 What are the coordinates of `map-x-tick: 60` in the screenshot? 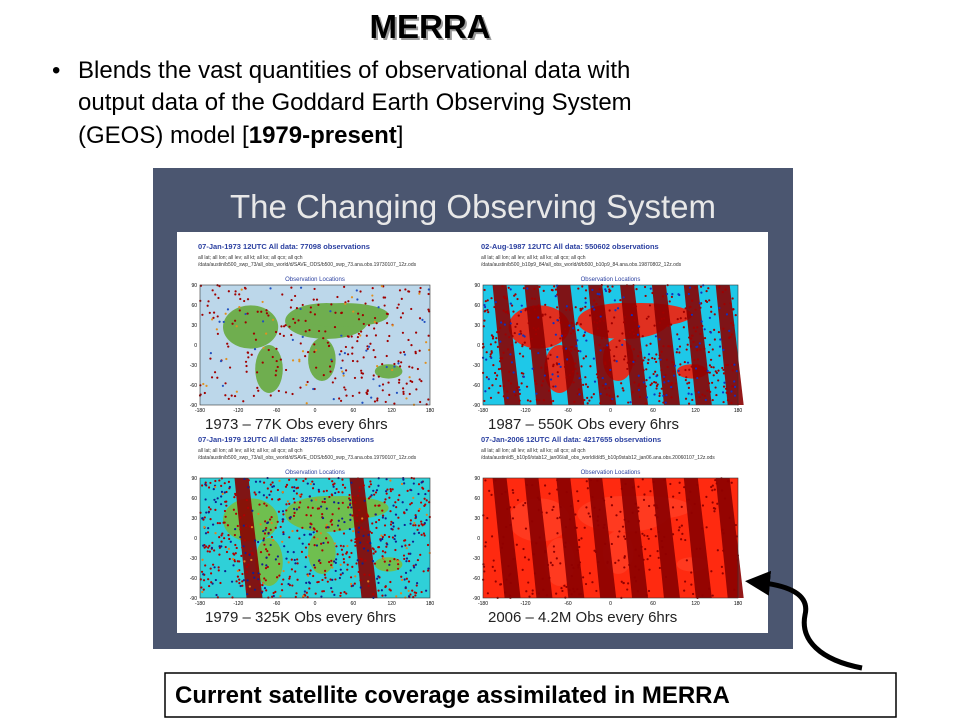 It's located at (653, 604).